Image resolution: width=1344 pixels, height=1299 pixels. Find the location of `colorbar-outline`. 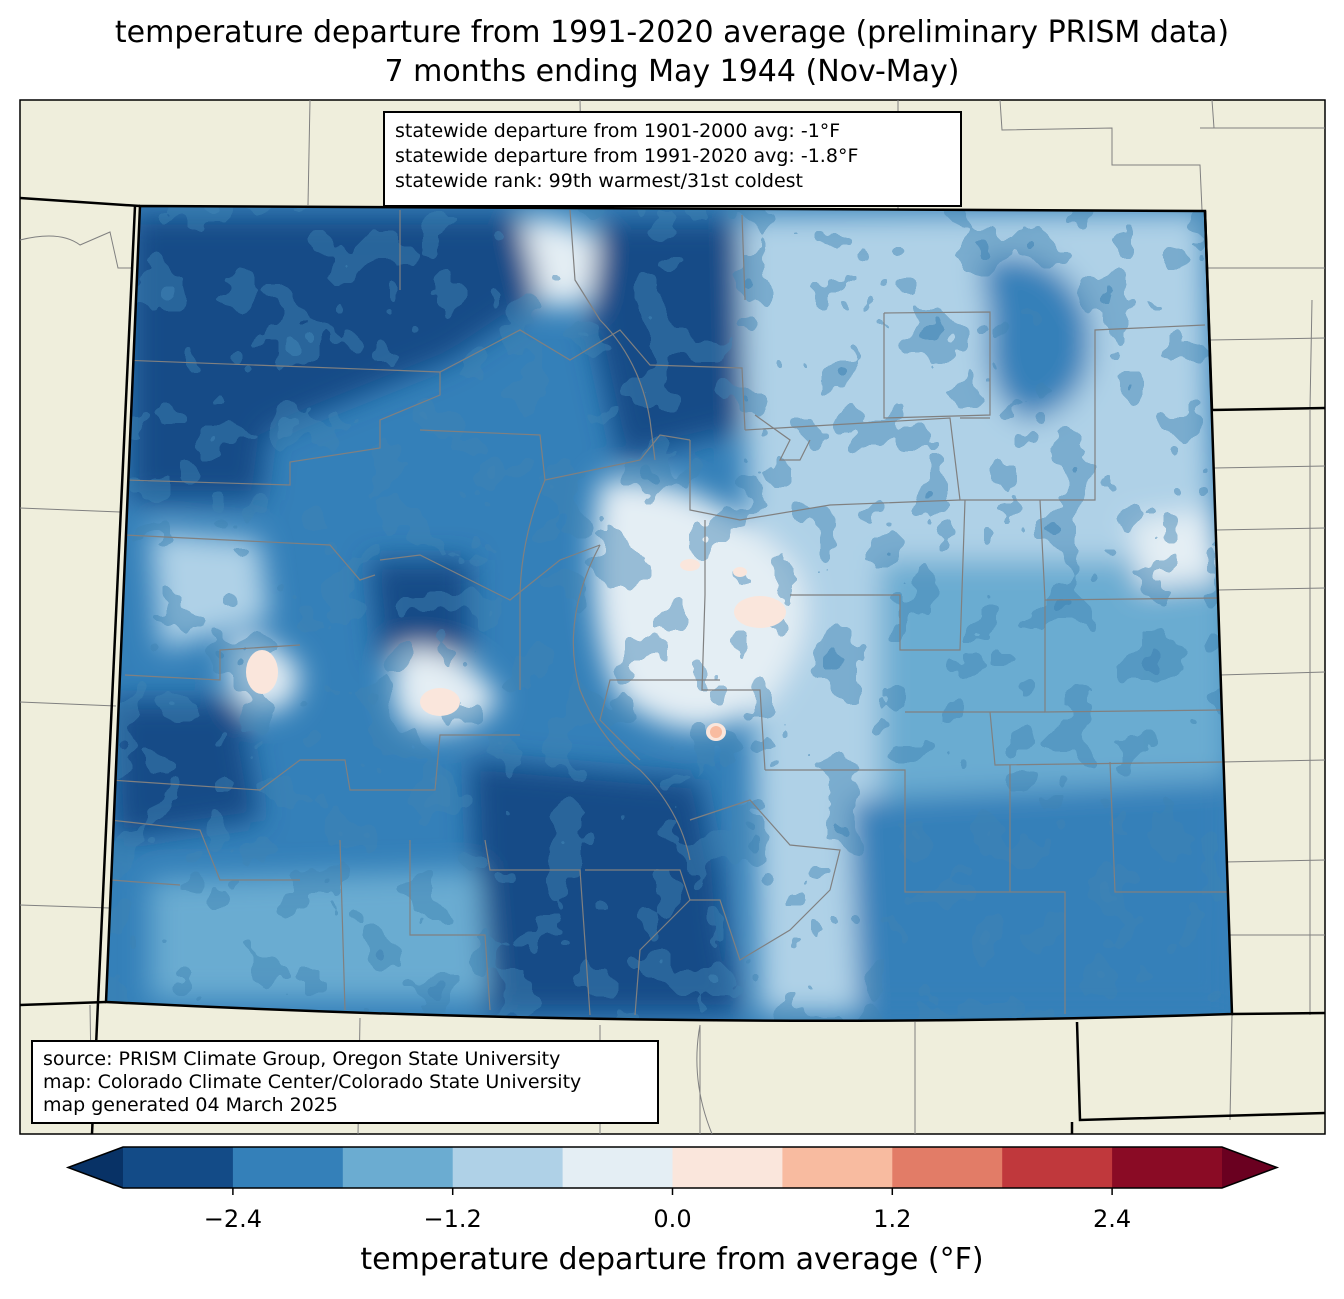

colorbar-outline is located at coordinates (672, 1167).